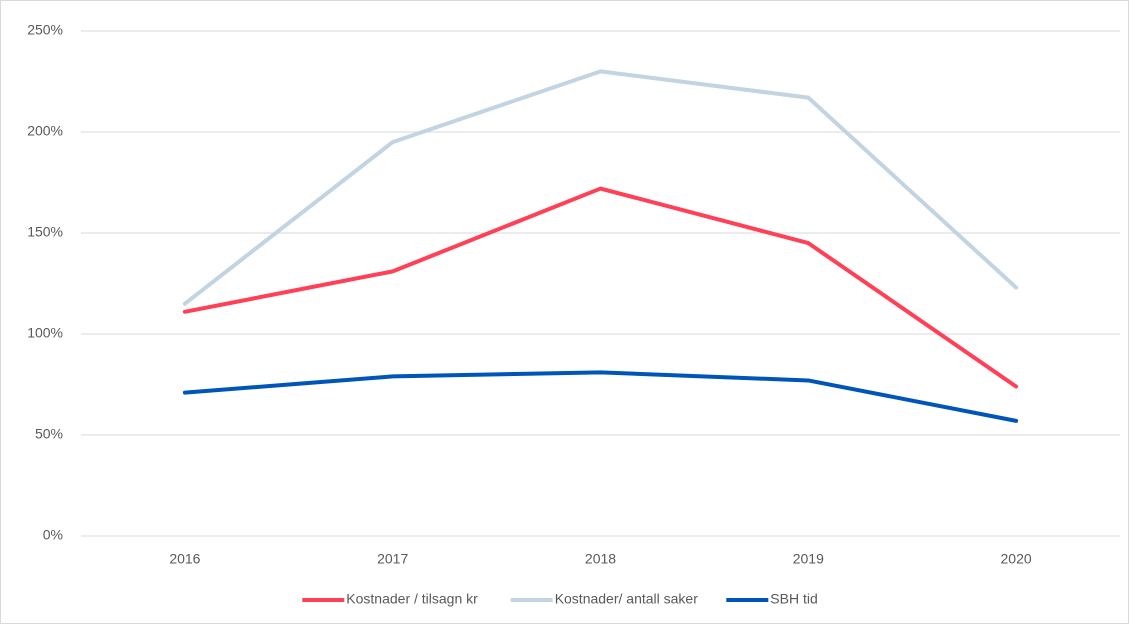 This screenshot has width=1129, height=629. I want to click on legend-label: Kostnader/ antall saker, so click(627, 599).